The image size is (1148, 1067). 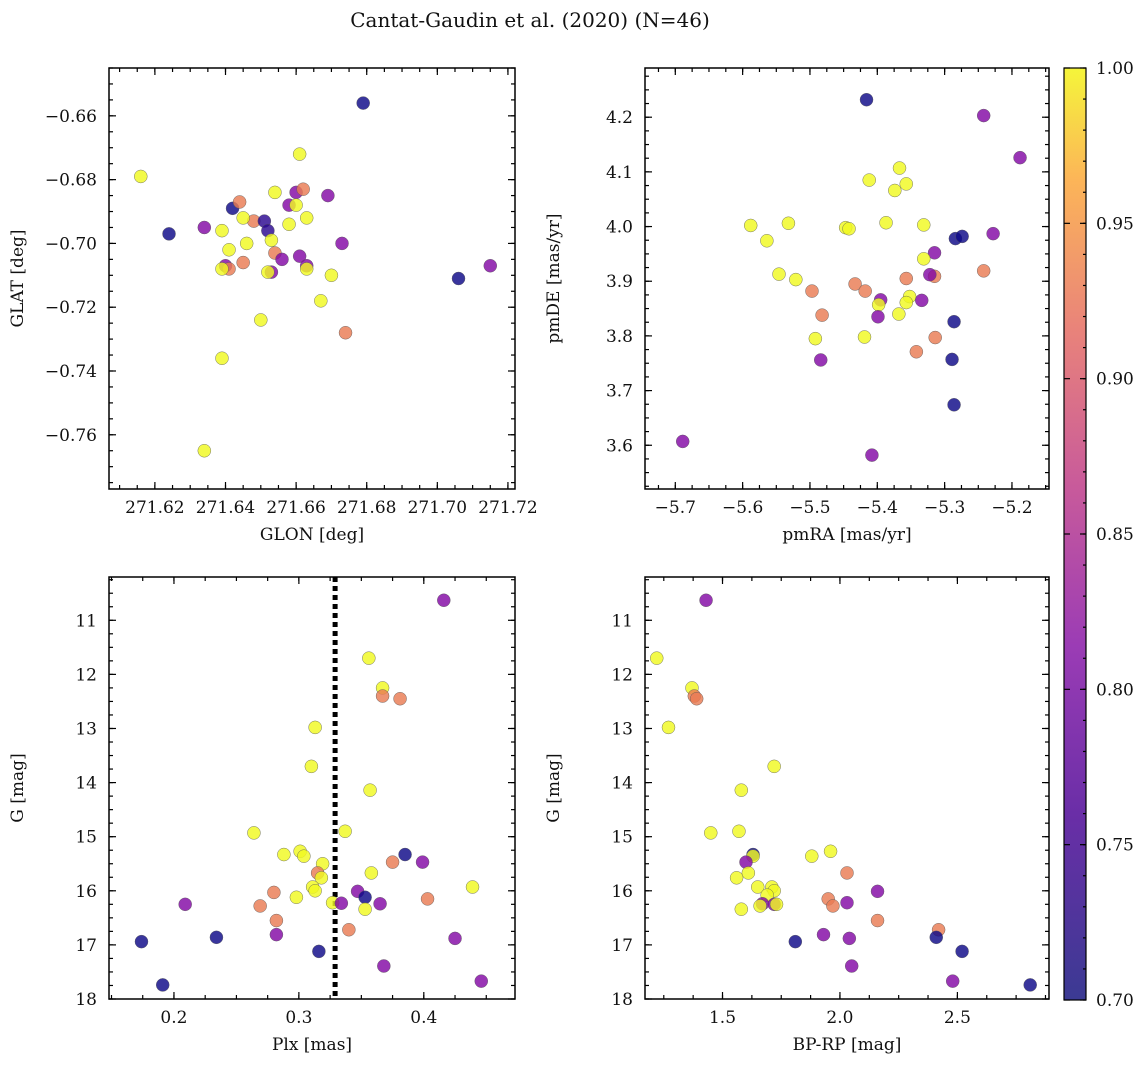 What do you see at coordinates (619, 173) in the screenshot?
I see `y-tick-label: 4.1` at bounding box center [619, 173].